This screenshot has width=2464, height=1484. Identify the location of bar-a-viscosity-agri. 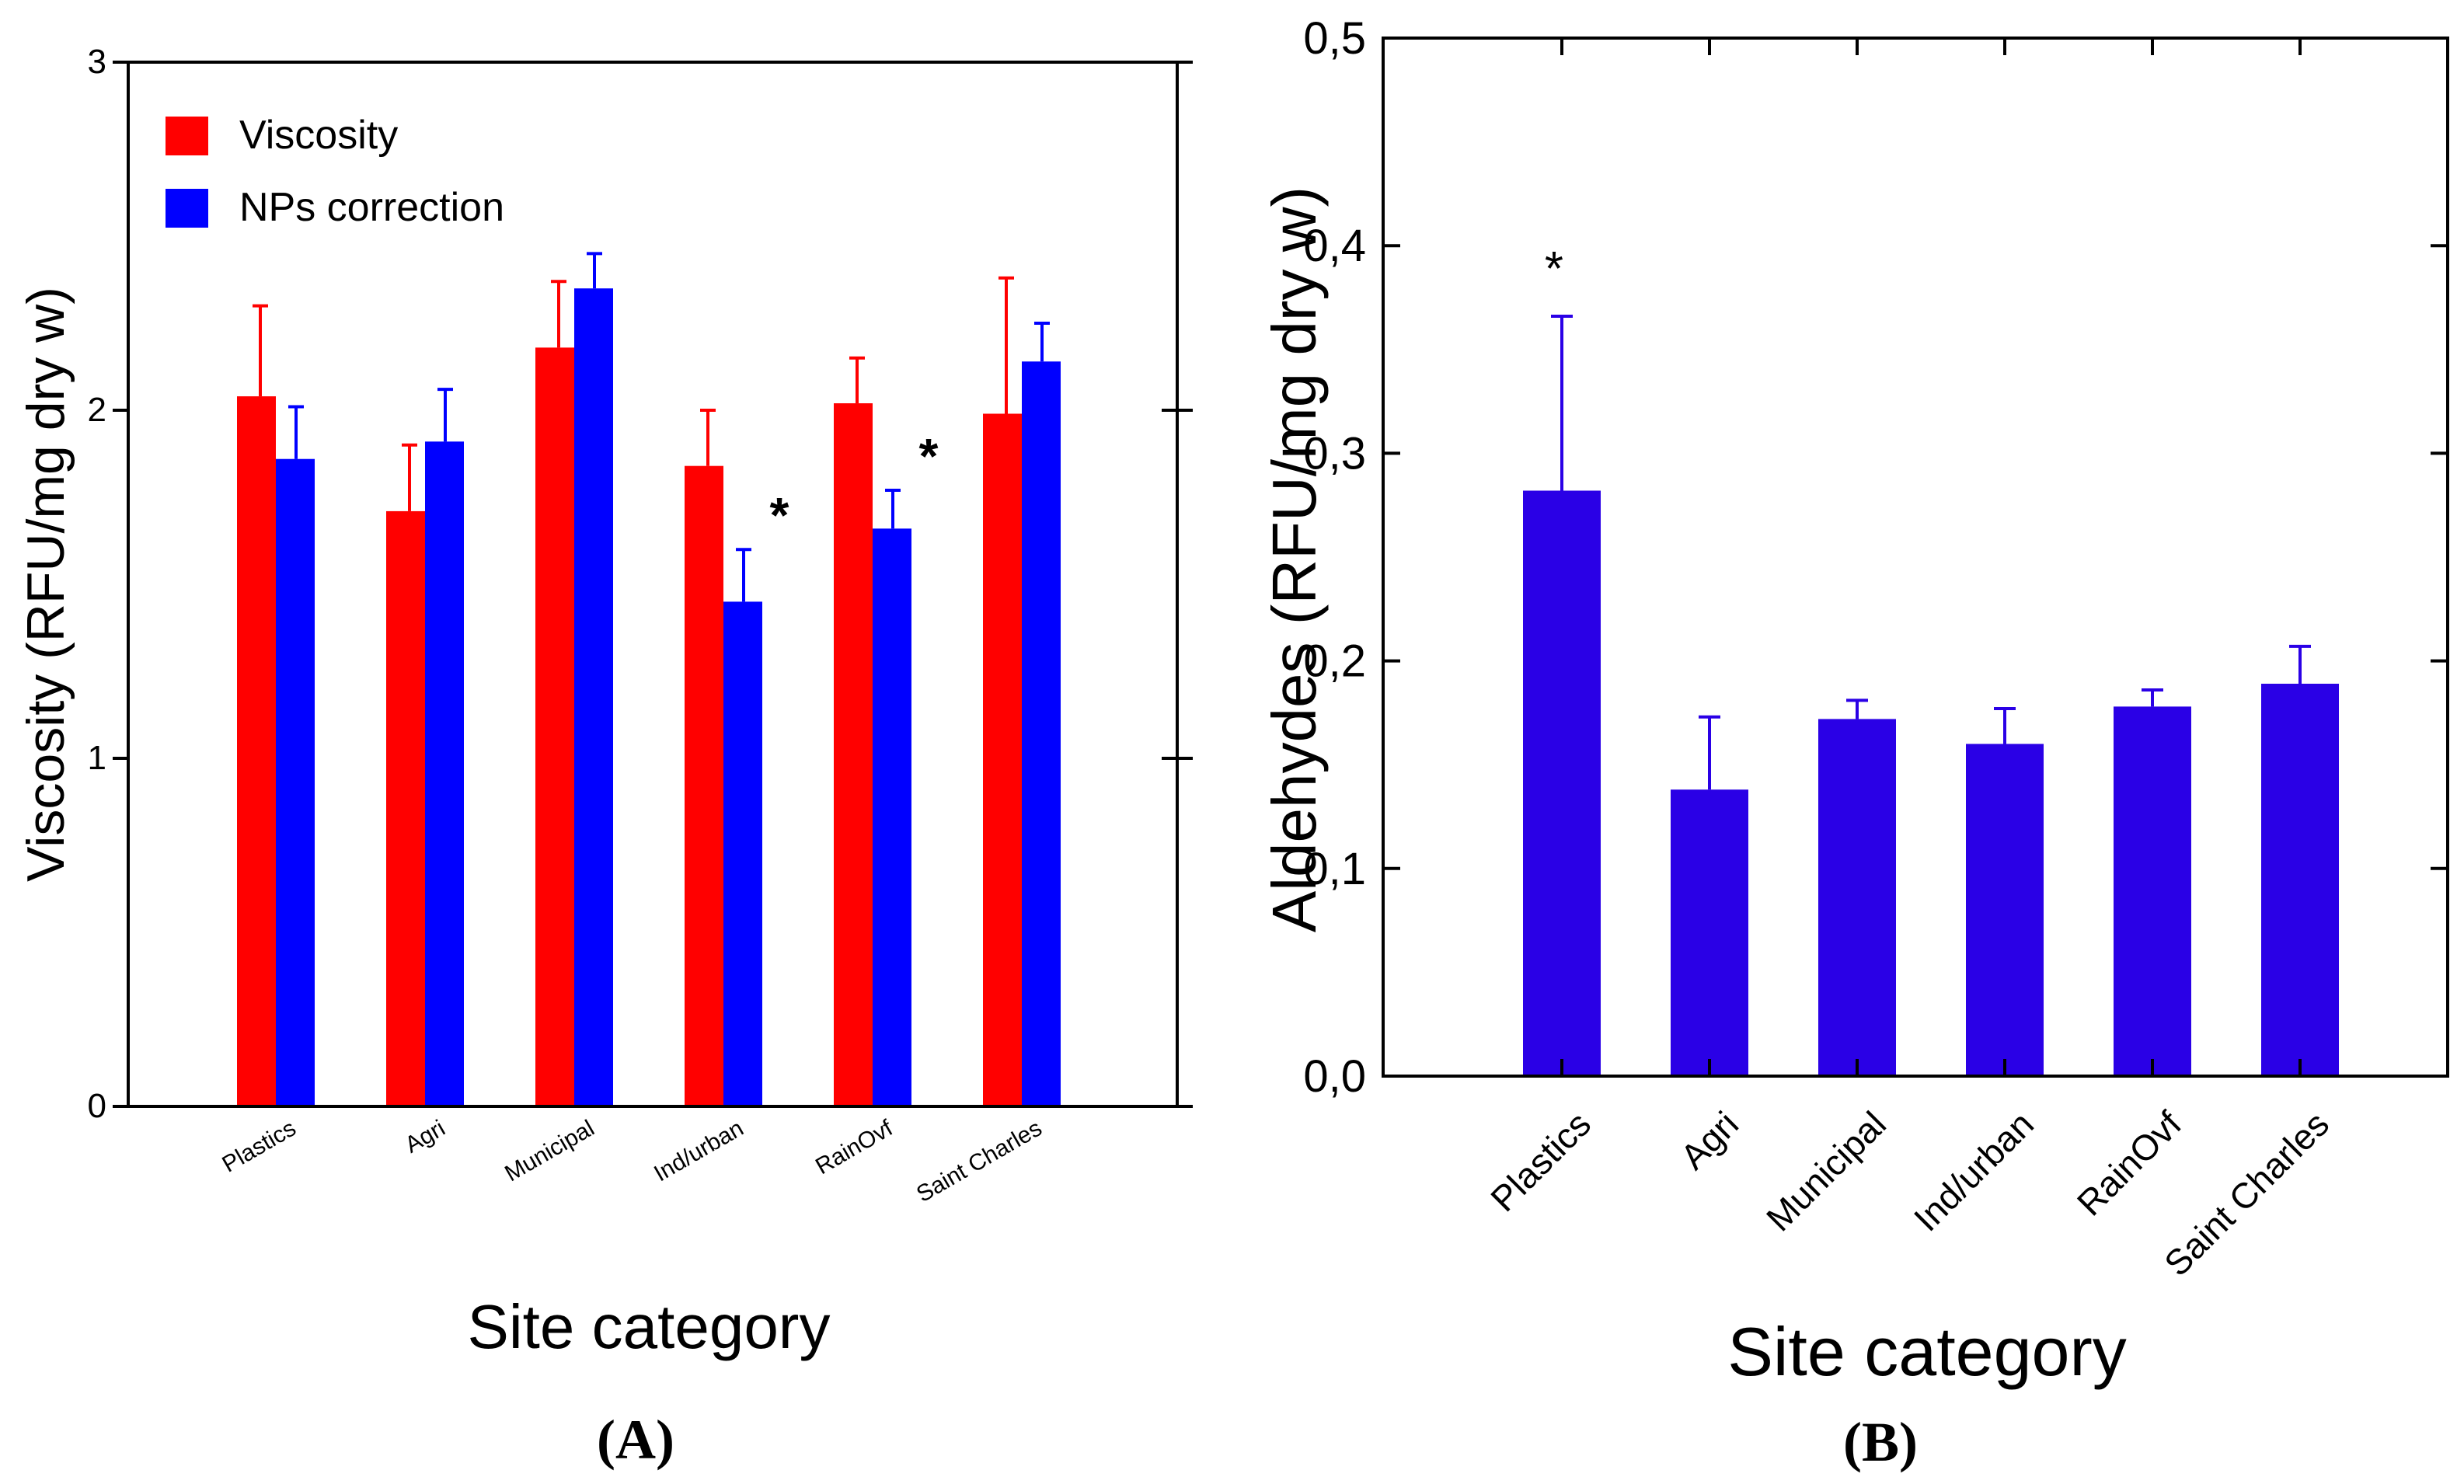
(405, 808).